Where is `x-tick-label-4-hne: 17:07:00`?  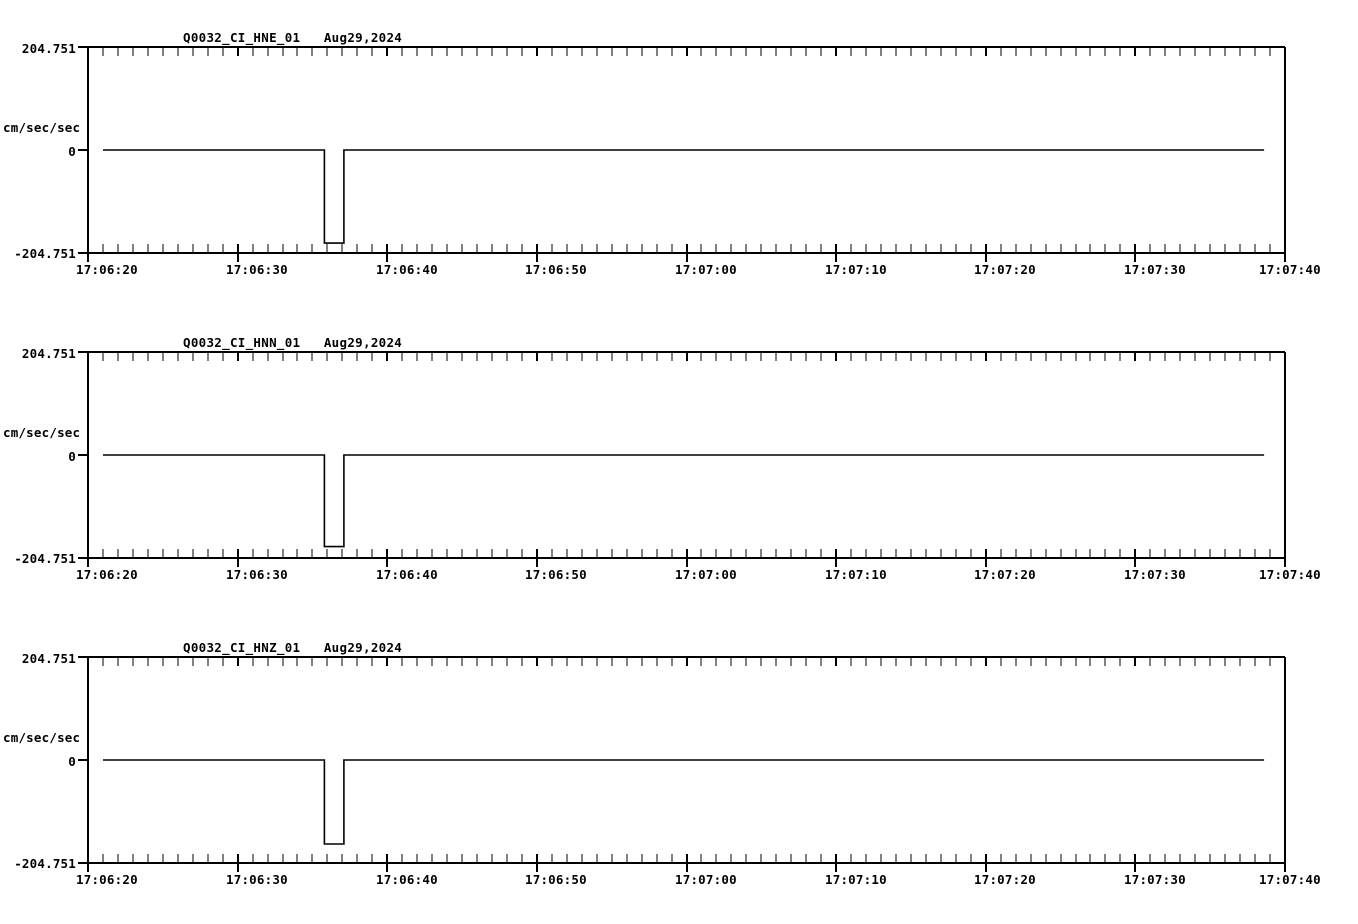 x-tick-label-4-hne: 17:07:00 is located at coordinates (706, 269).